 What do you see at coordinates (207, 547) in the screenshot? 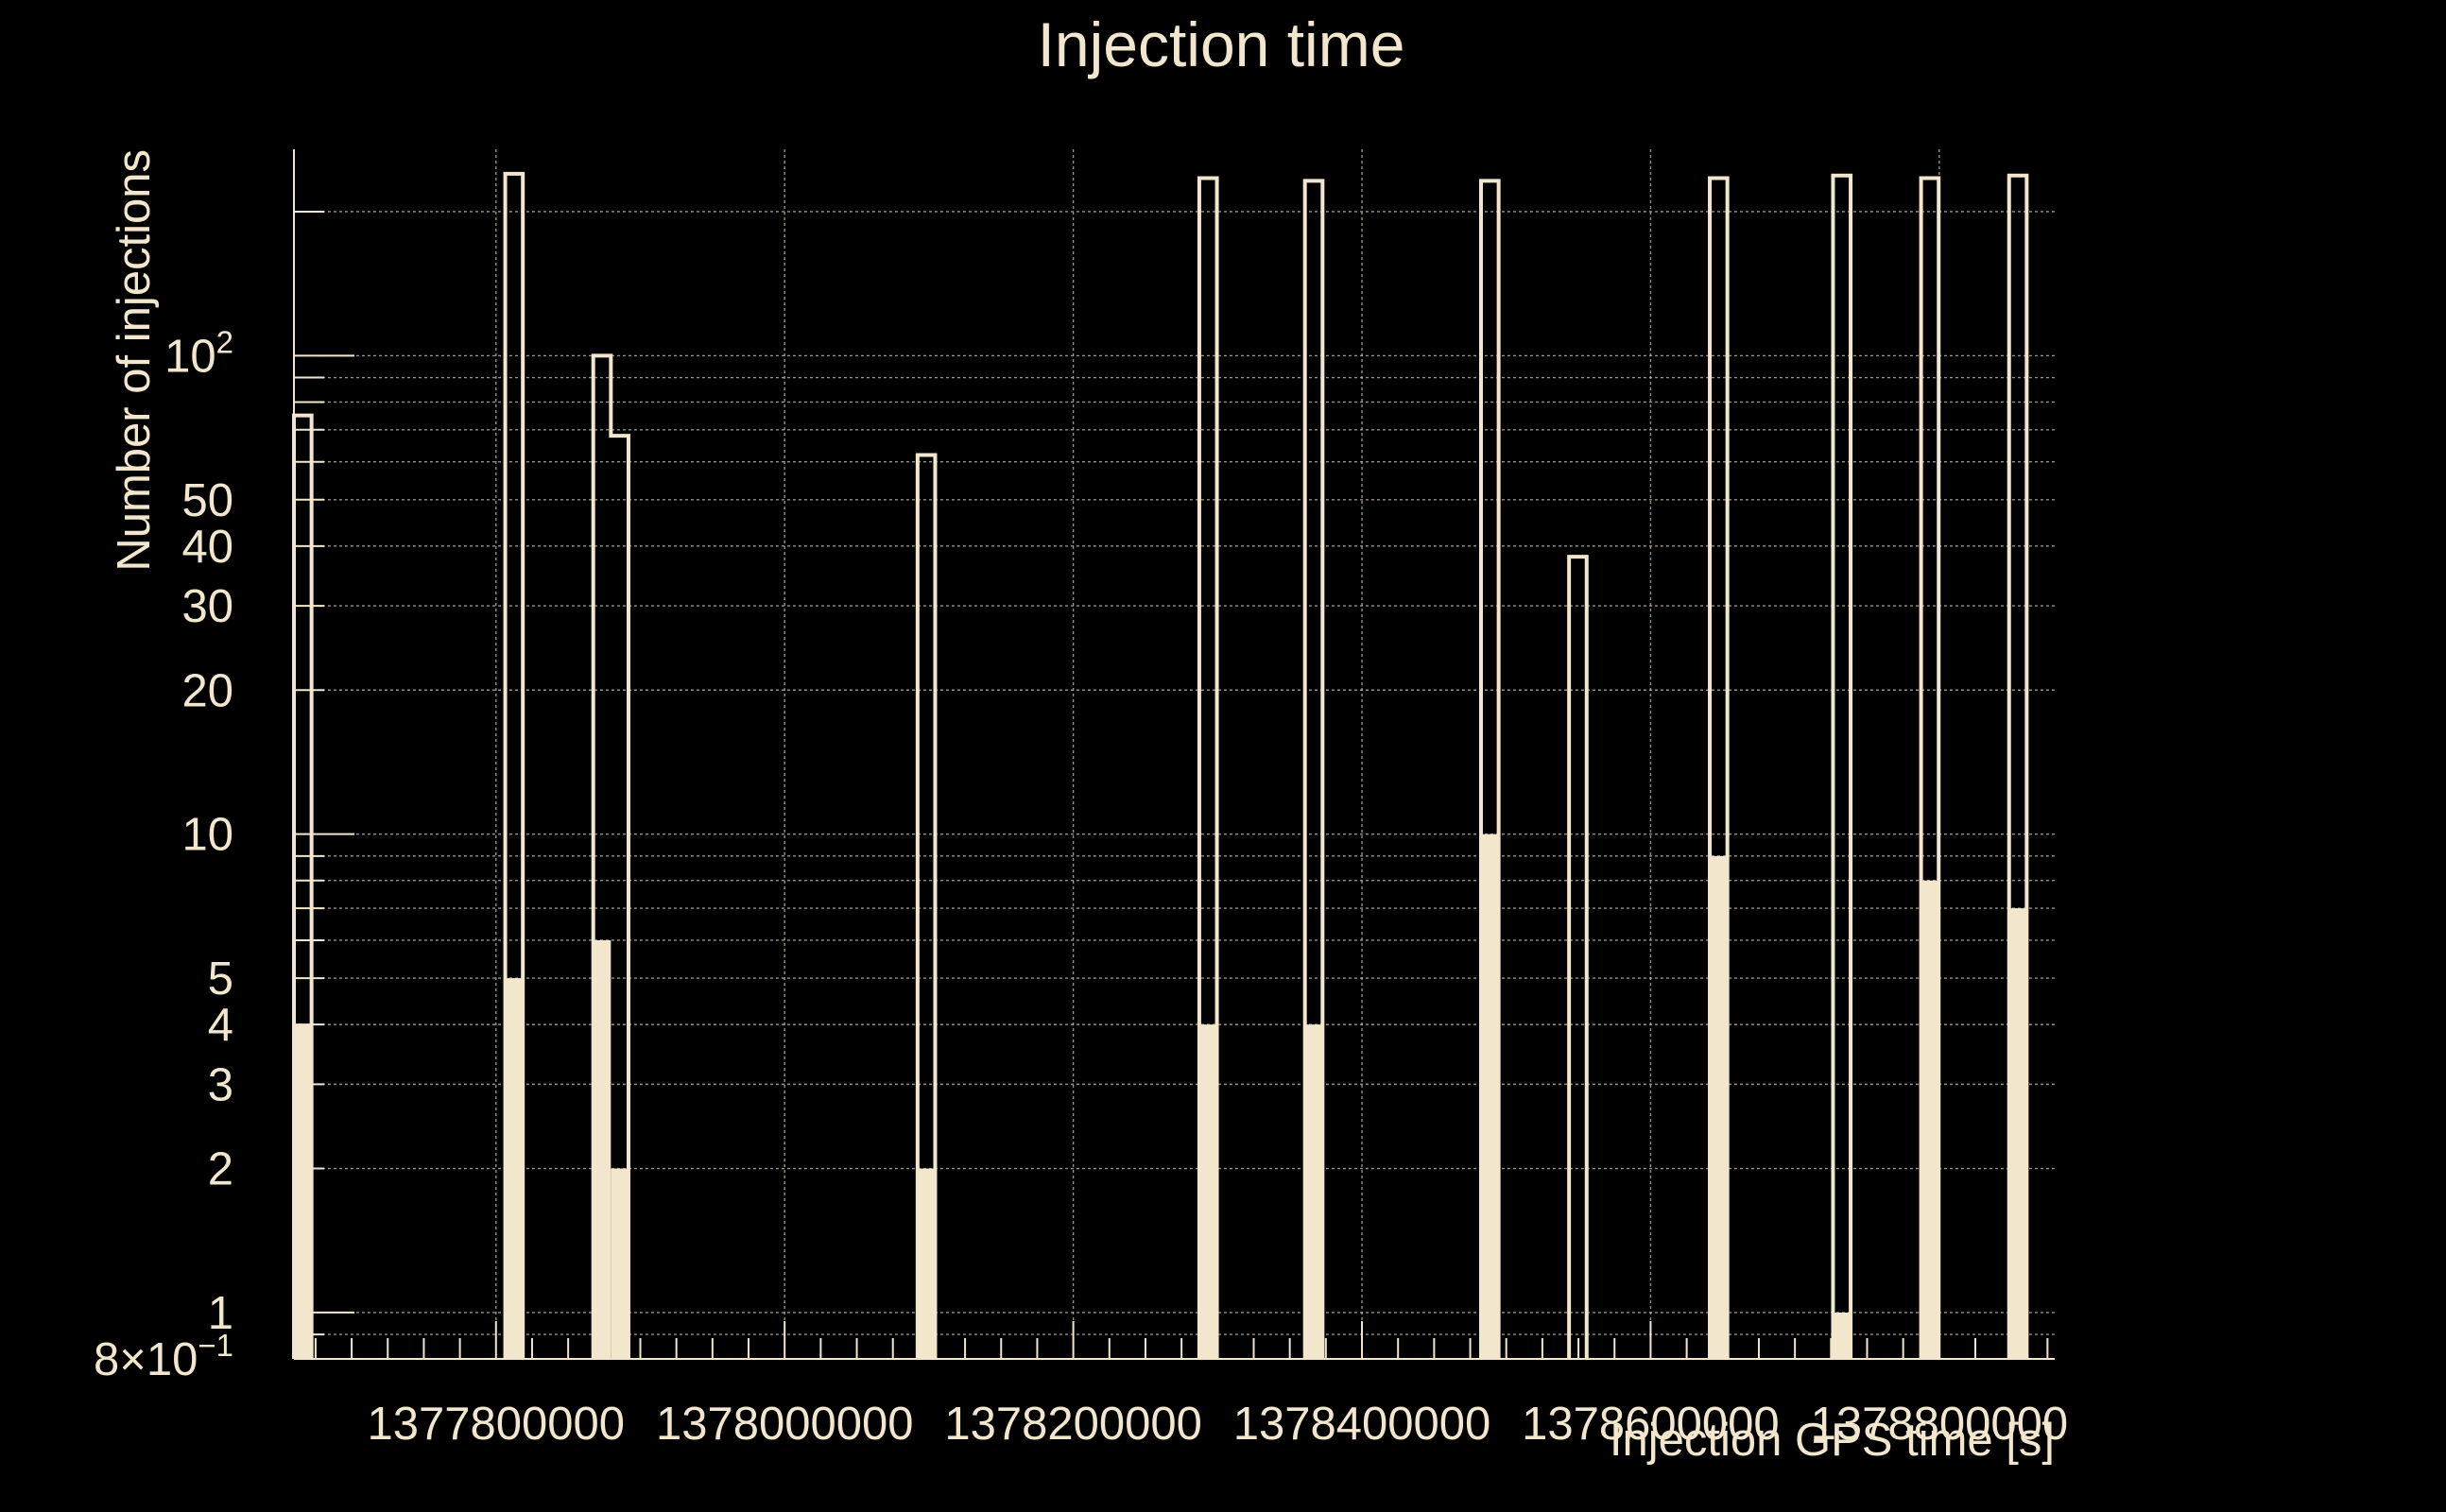
I see `y-tick-label: 40` at bounding box center [207, 547].